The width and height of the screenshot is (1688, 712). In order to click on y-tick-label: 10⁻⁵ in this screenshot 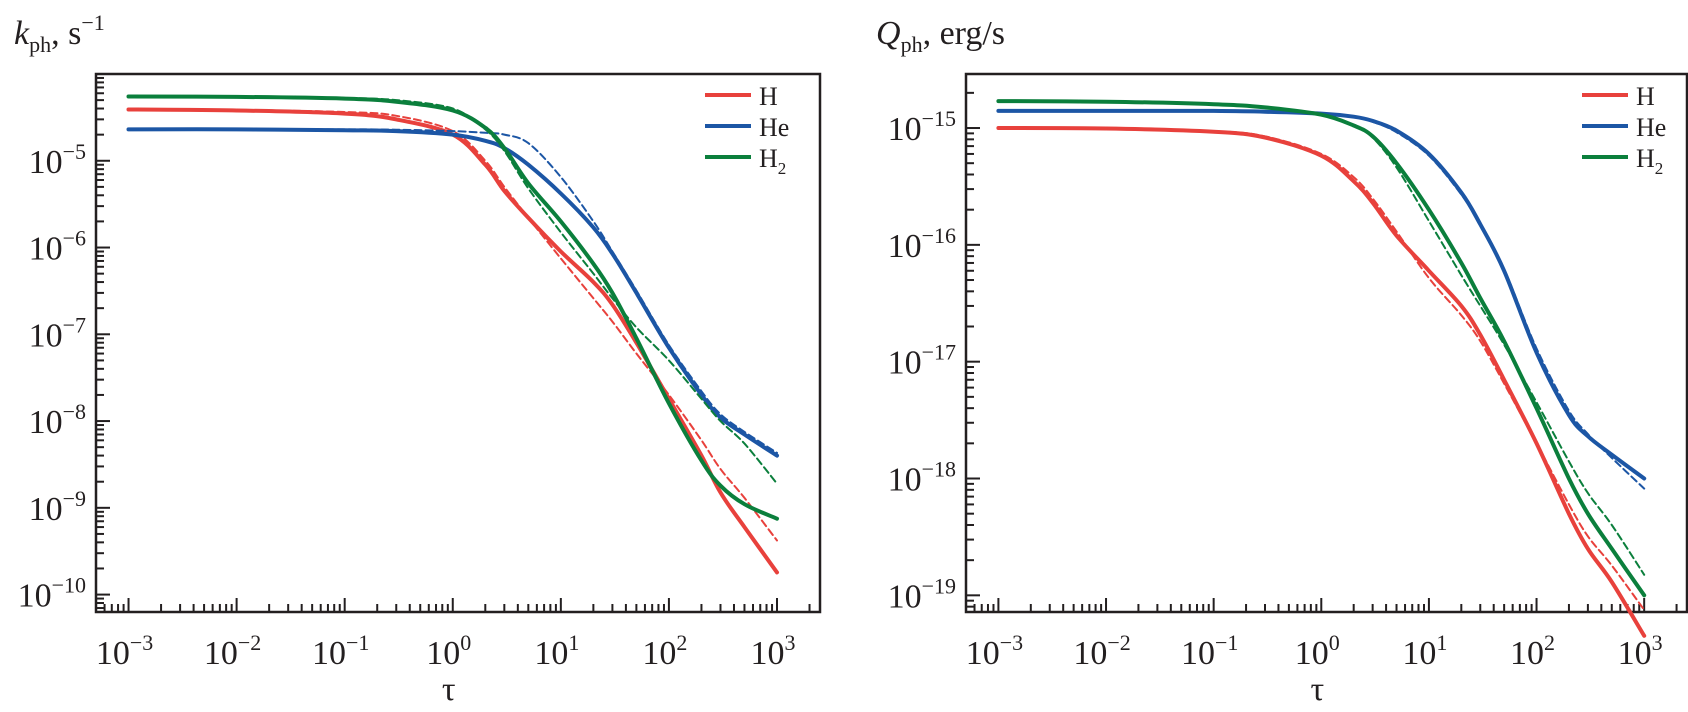, I will do `click(57, 160)`.